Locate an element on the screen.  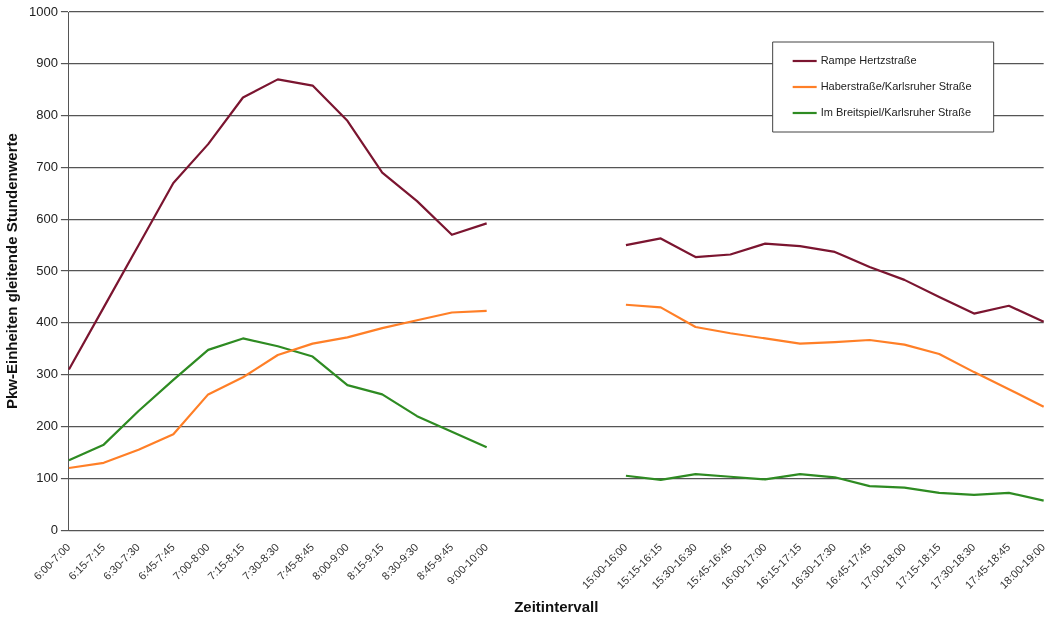
y-tick-label: 0 is located at coordinates (54, 529).